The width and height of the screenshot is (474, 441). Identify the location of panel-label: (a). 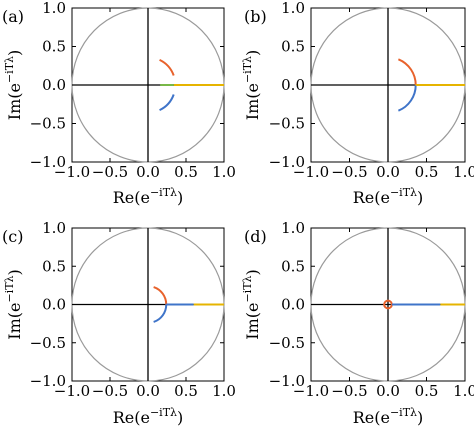
(13, 16).